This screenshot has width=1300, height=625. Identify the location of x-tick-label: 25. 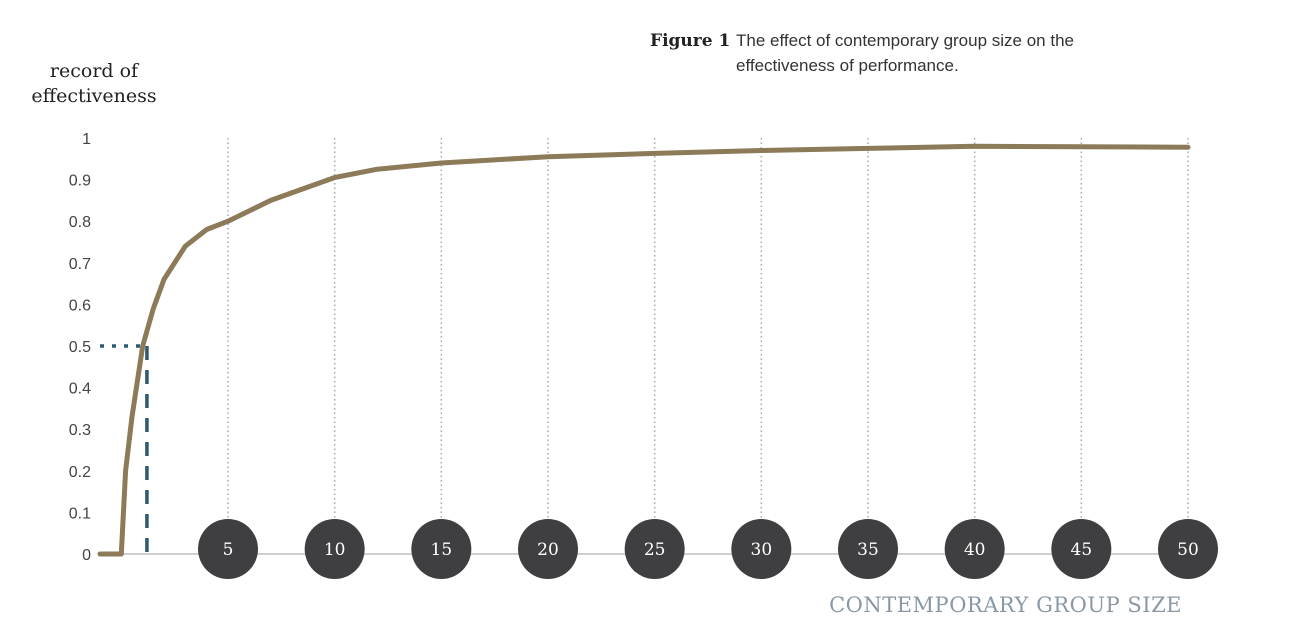
(655, 550).